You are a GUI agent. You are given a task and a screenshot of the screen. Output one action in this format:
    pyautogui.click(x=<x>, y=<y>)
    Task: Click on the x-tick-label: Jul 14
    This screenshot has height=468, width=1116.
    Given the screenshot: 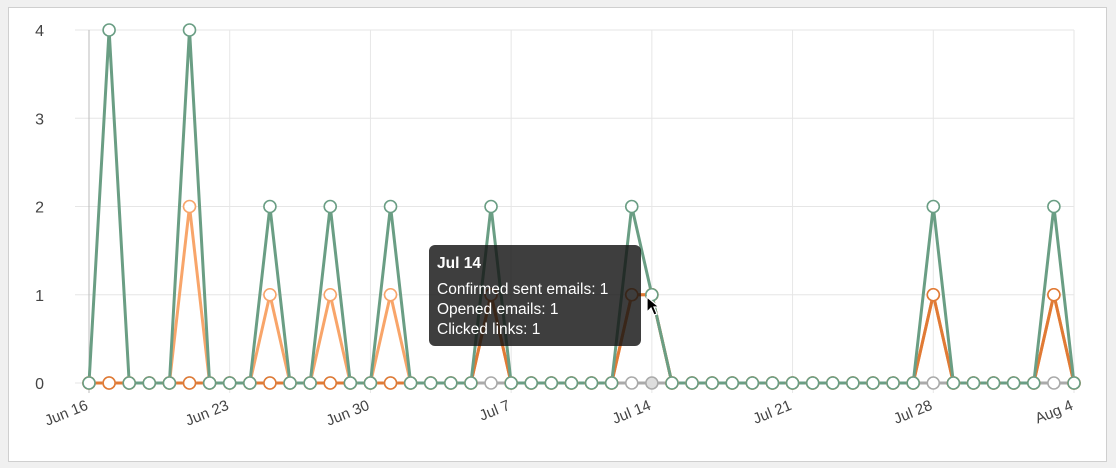 What is the action you would take?
    pyautogui.click(x=631, y=412)
    